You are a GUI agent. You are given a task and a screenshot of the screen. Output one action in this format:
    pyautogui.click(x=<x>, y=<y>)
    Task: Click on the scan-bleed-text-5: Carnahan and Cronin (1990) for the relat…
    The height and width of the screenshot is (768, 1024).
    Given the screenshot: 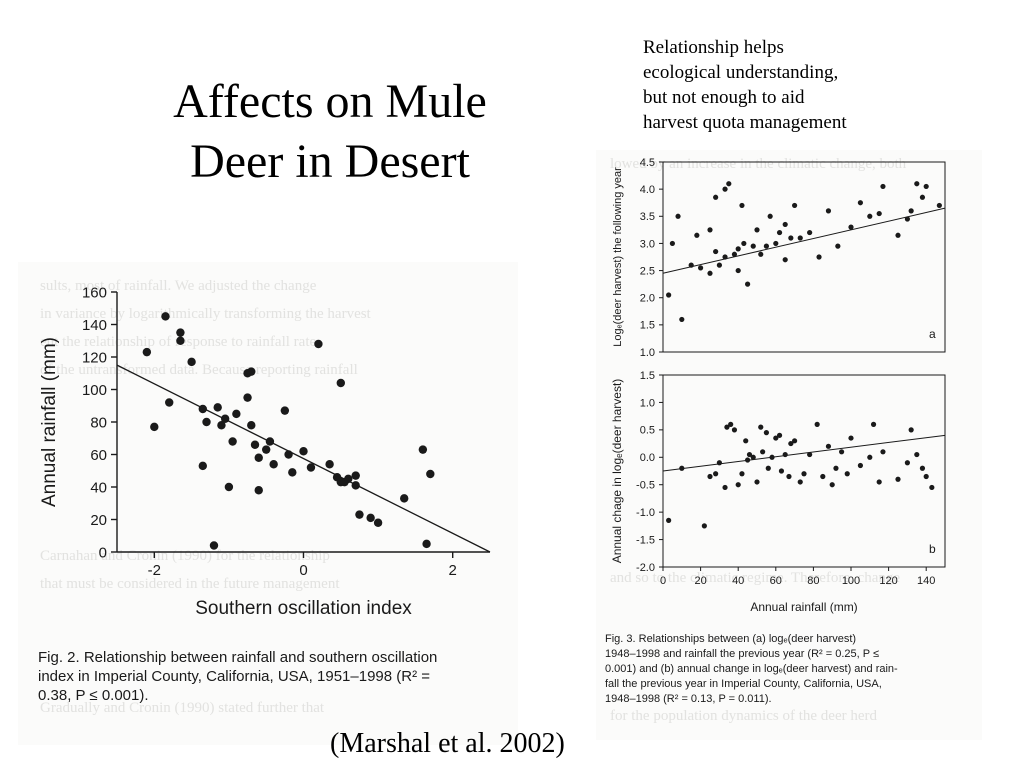 What is the action you would take?
    pyautogui.click(x=185, y=556)
    